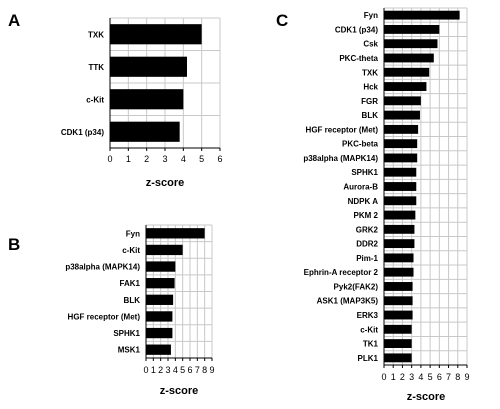  Describe the element at coordinates (422, 186) in the screenshot. I see `panel-c-bars` at that location.